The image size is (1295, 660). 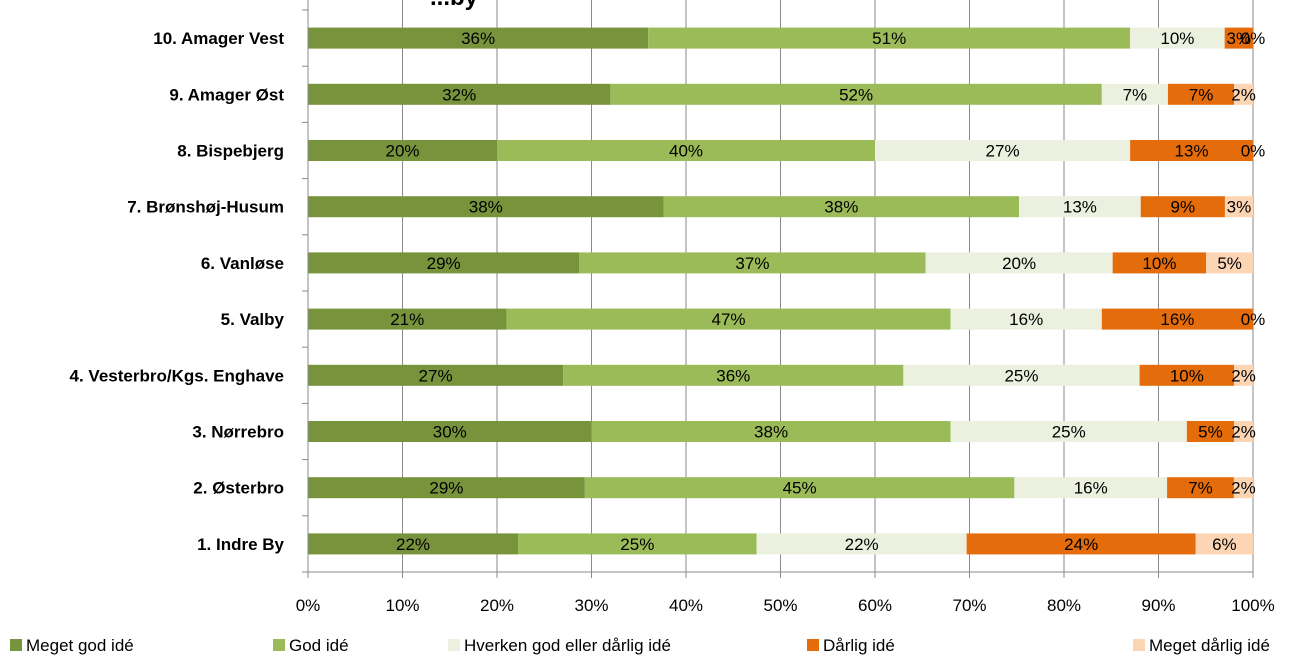 I want to click on category-label: 2. Østerbro, so click(x=238, y=488).